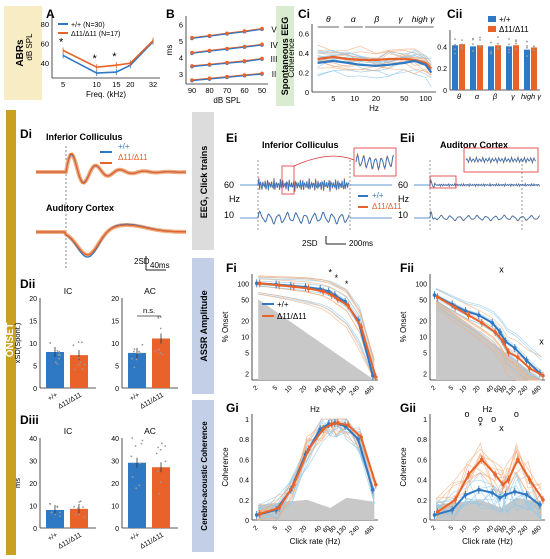 The height and width of the screenshot is (559, 550). Describe the element at coordinates (341, 530) in the screenshot. I see `gi-xtick: 130` at that location.